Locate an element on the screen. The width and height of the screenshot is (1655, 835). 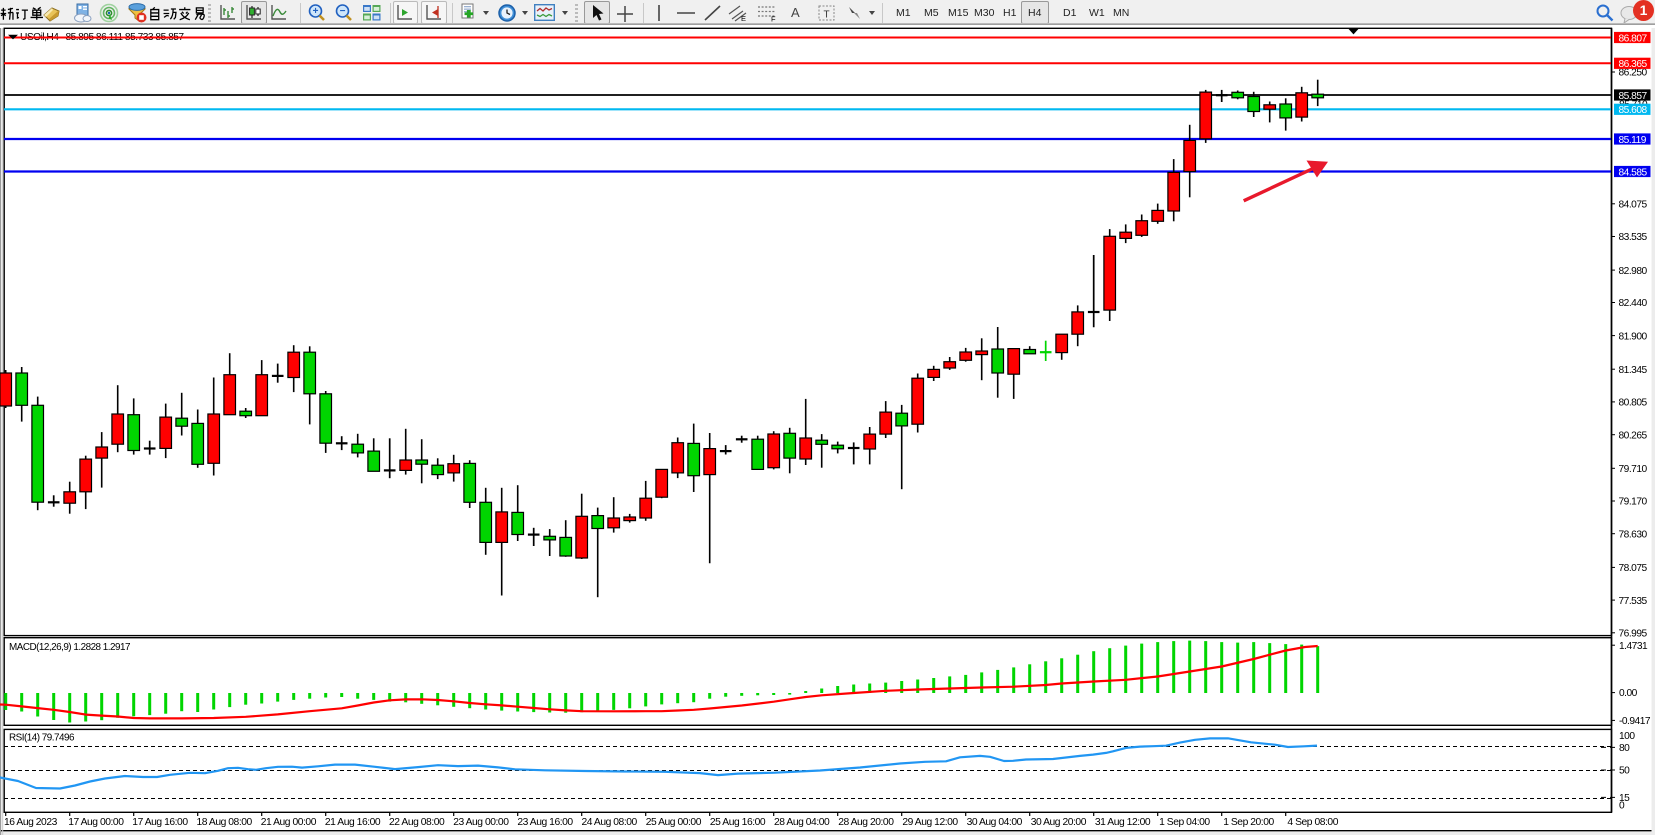
svg-text: 1.4731 is located at coordinates (1633, 646).